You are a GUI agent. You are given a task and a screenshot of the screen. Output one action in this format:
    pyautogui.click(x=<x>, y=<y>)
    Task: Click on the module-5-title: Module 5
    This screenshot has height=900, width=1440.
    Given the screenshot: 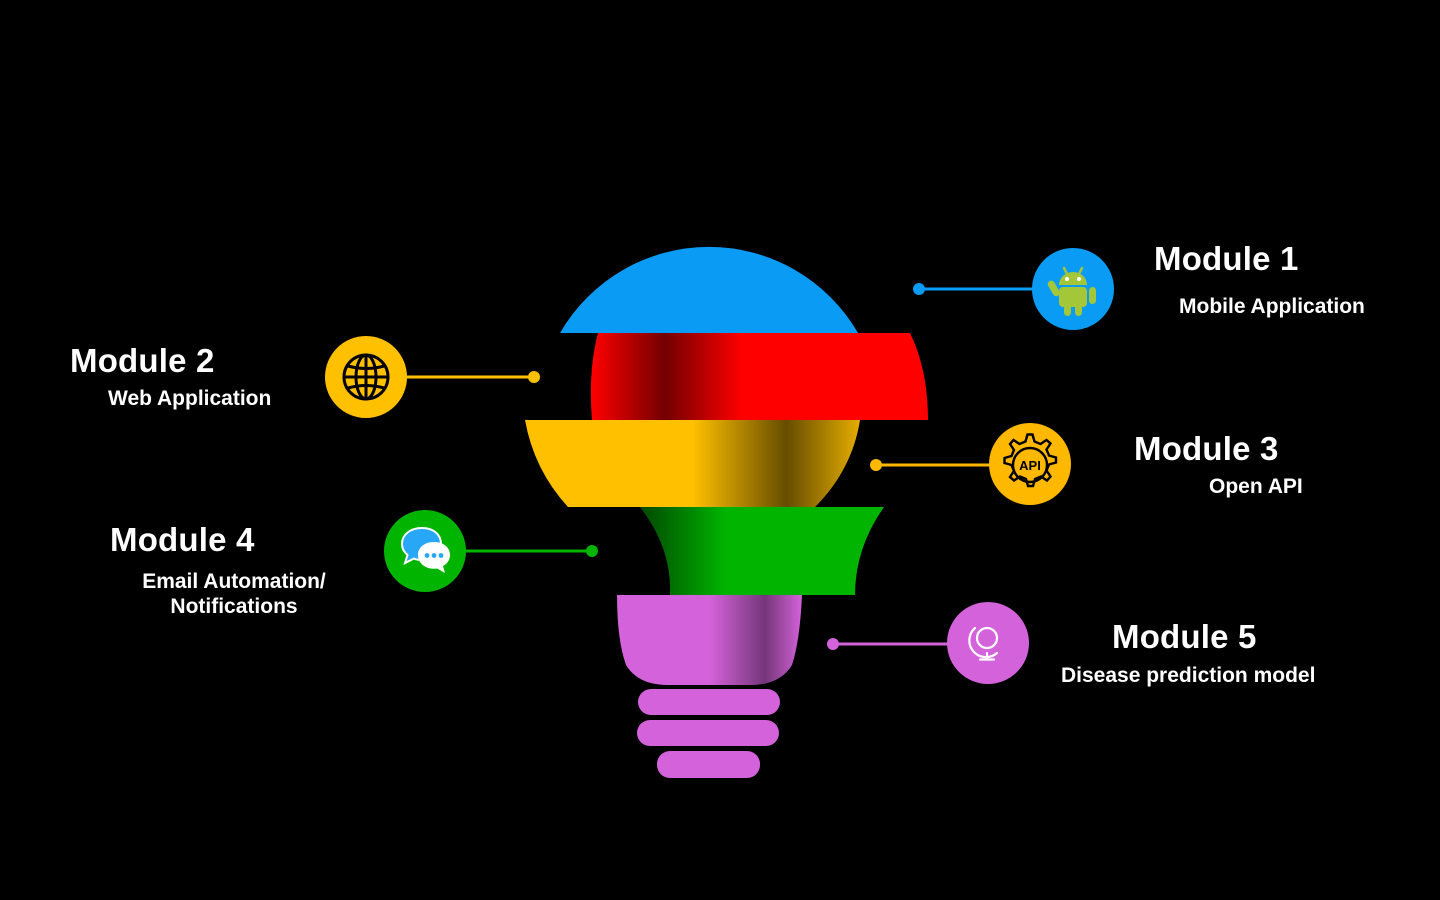 What is the action you would take?
    pyautogui.click(x=1184, y=636)
    